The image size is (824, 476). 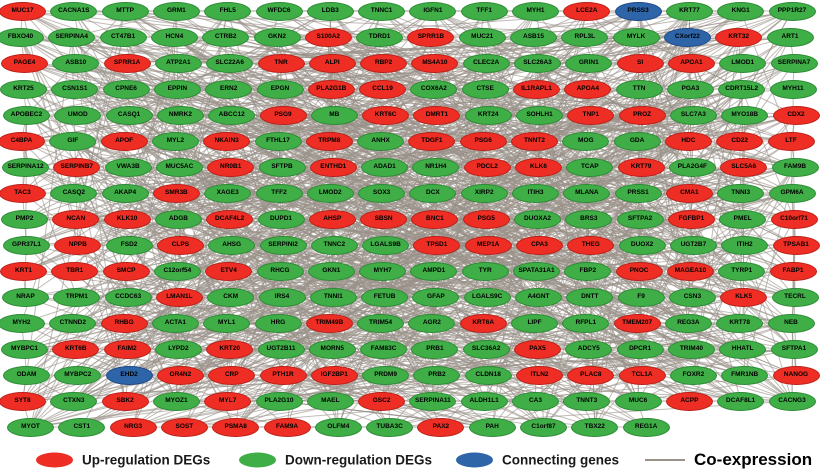 I want to click on gene-node-nr0b1: NR0B1, so click(x=231, y=167).